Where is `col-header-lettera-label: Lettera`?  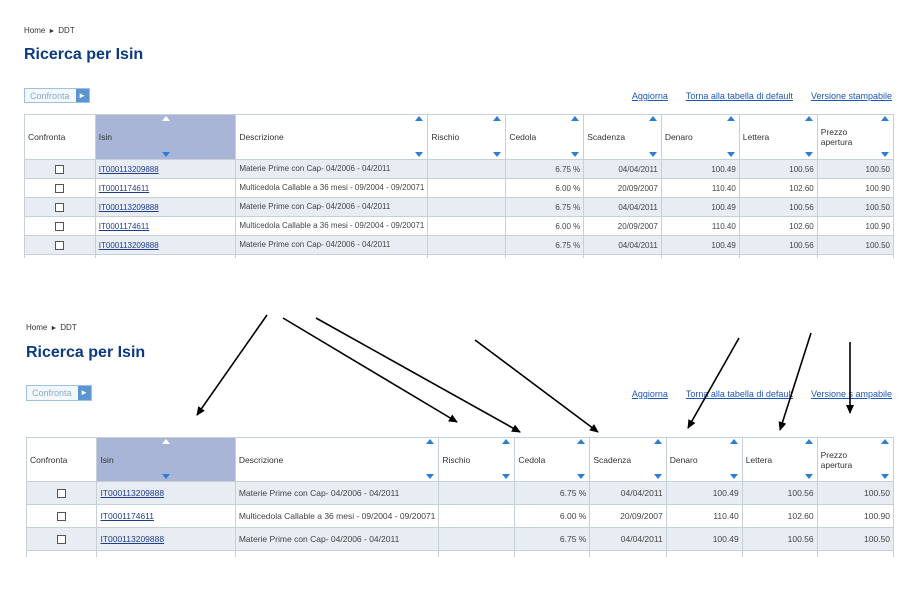
col-header-lettera-label: Lettera is located at coordinates (759, 459).